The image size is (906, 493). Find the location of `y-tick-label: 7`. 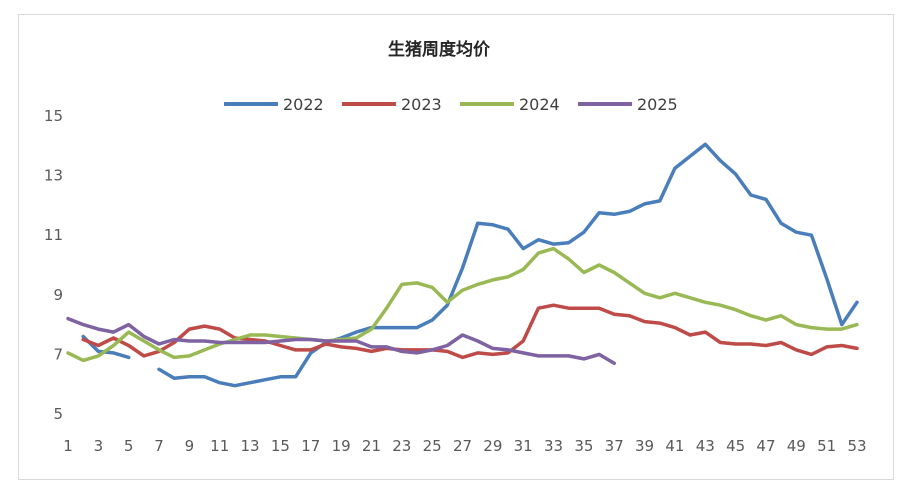

y-tick-label: 7 is located at coordinates (58, 354).